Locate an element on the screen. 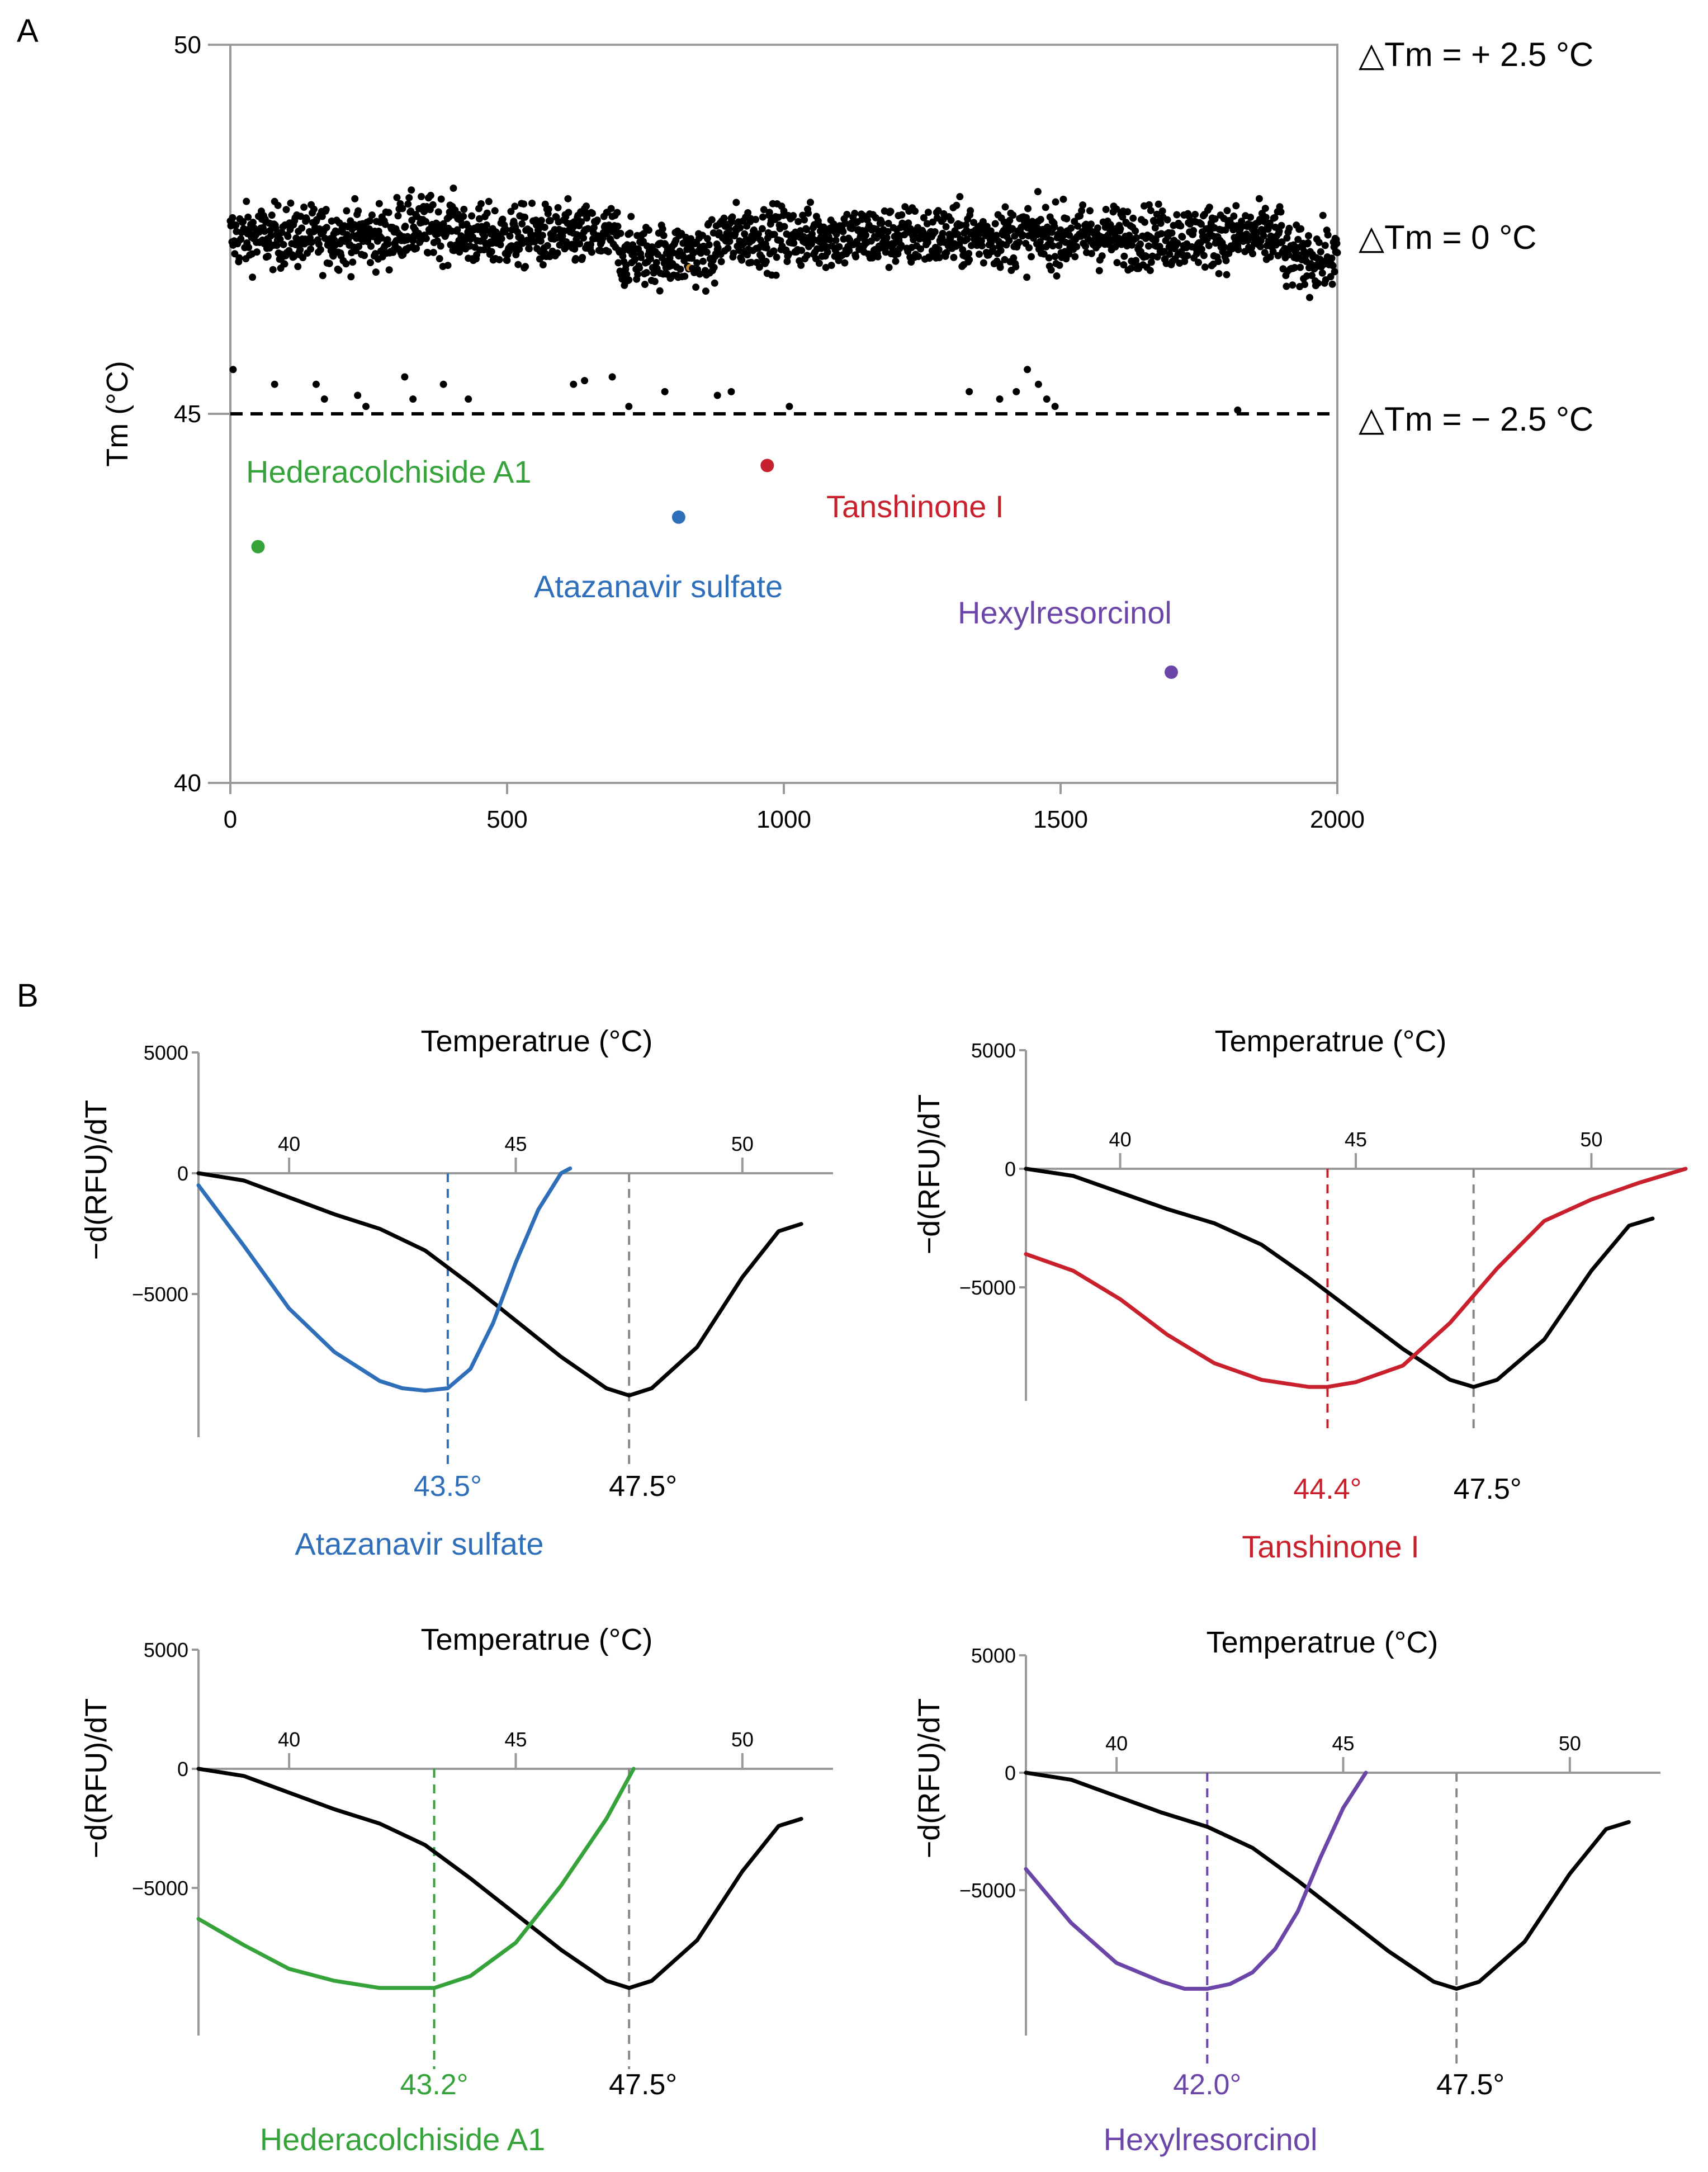 The width and height of the screenshot is (1708, 2172). label-tanshinone: Tanshinone I is located at coordinates (915, 507).